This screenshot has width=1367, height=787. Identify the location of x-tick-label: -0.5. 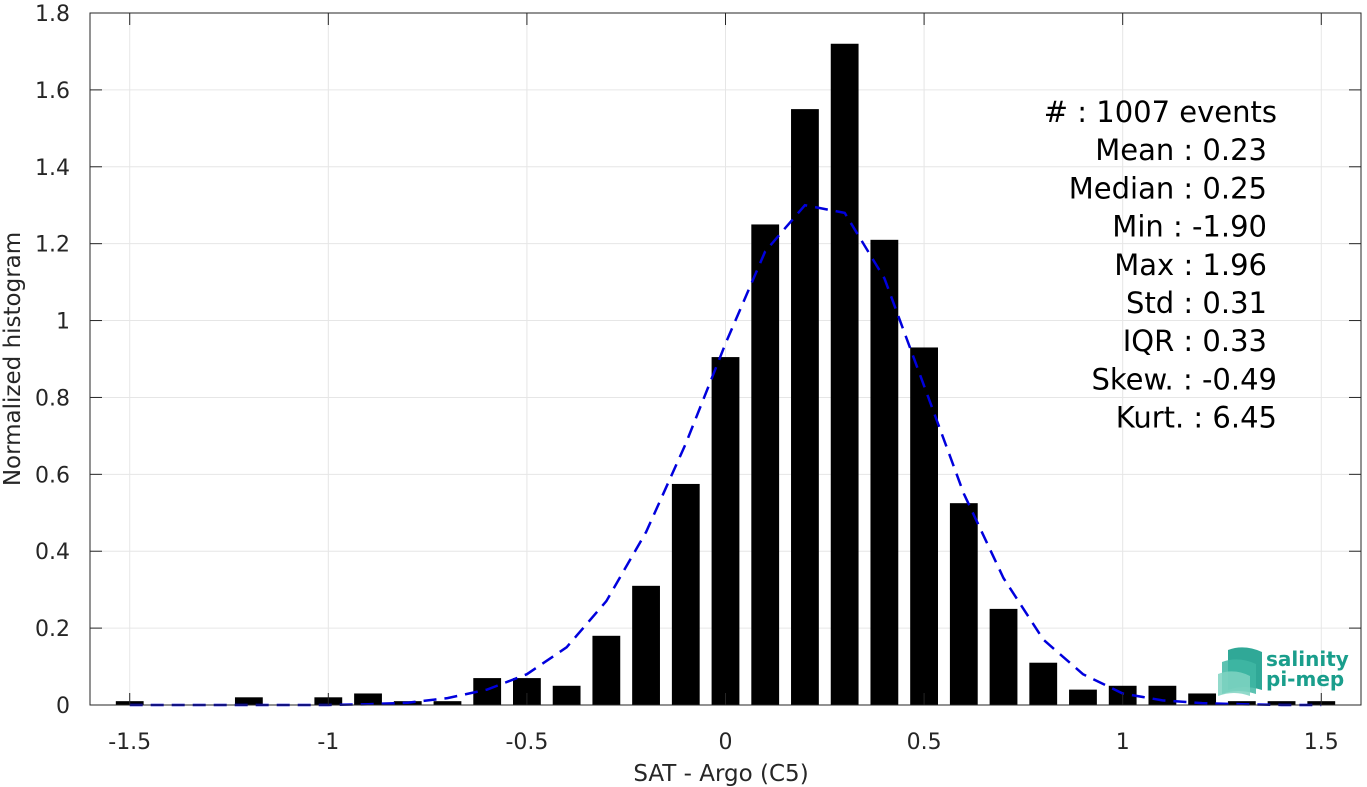
(526, 742).